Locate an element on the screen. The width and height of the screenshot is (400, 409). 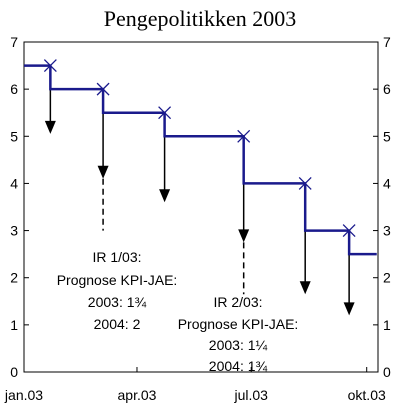
x-tick-label: jul.03 is located at coordinates (250, 395).